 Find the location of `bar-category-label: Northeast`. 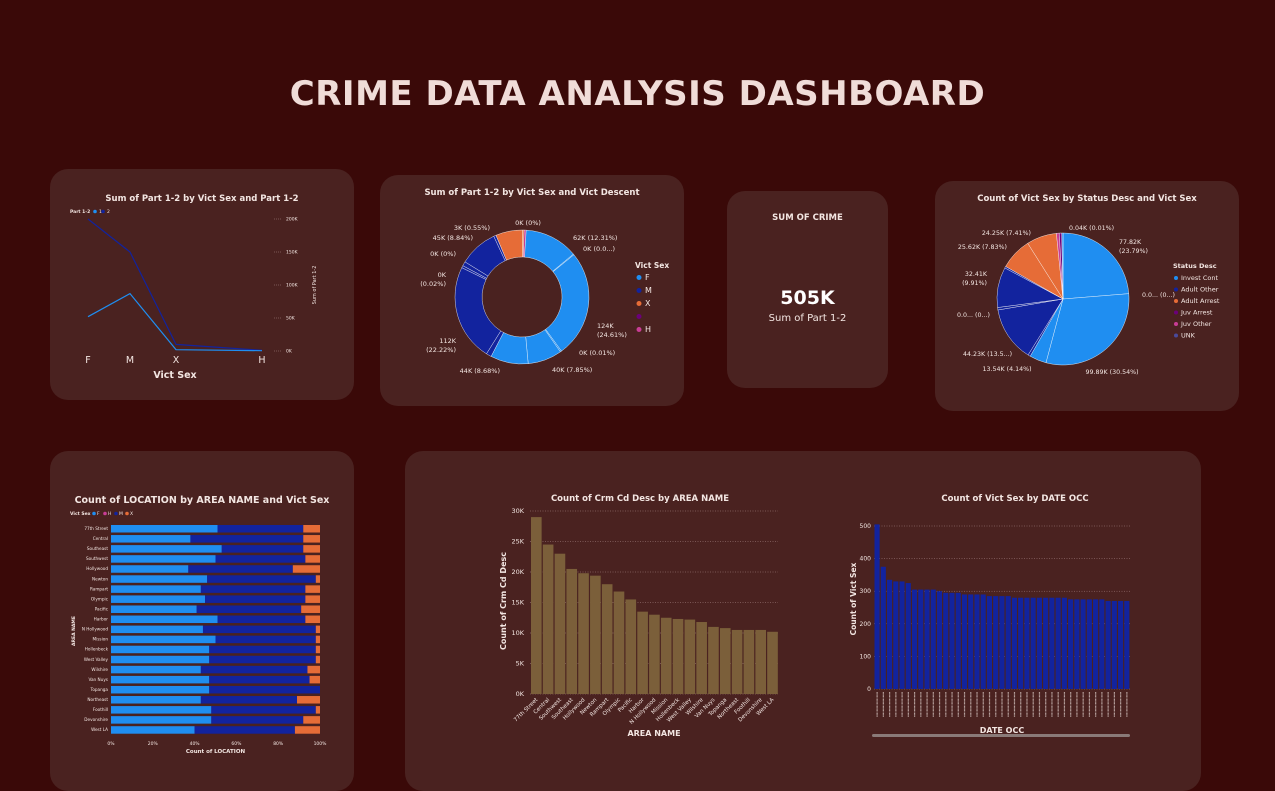

bar-category-label: Northeast is located at coordinates (97, 699).